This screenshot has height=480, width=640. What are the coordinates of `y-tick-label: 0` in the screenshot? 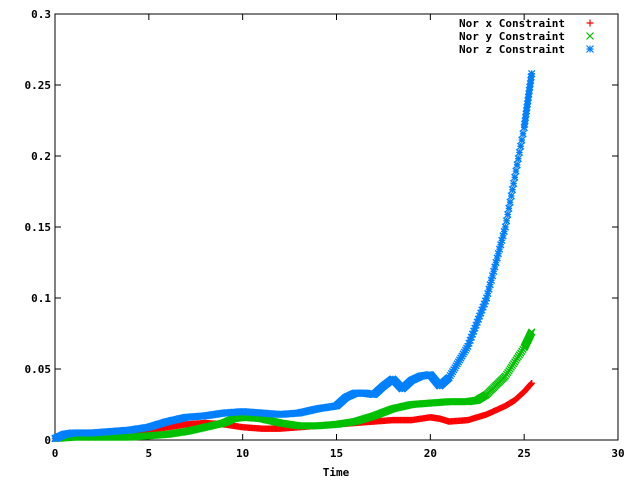 It's located at (47, 440).